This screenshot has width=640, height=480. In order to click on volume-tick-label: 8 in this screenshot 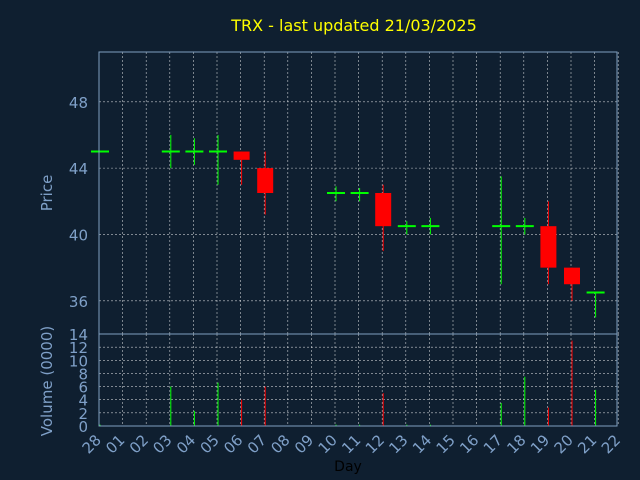, I will do `click(83, 374)`.